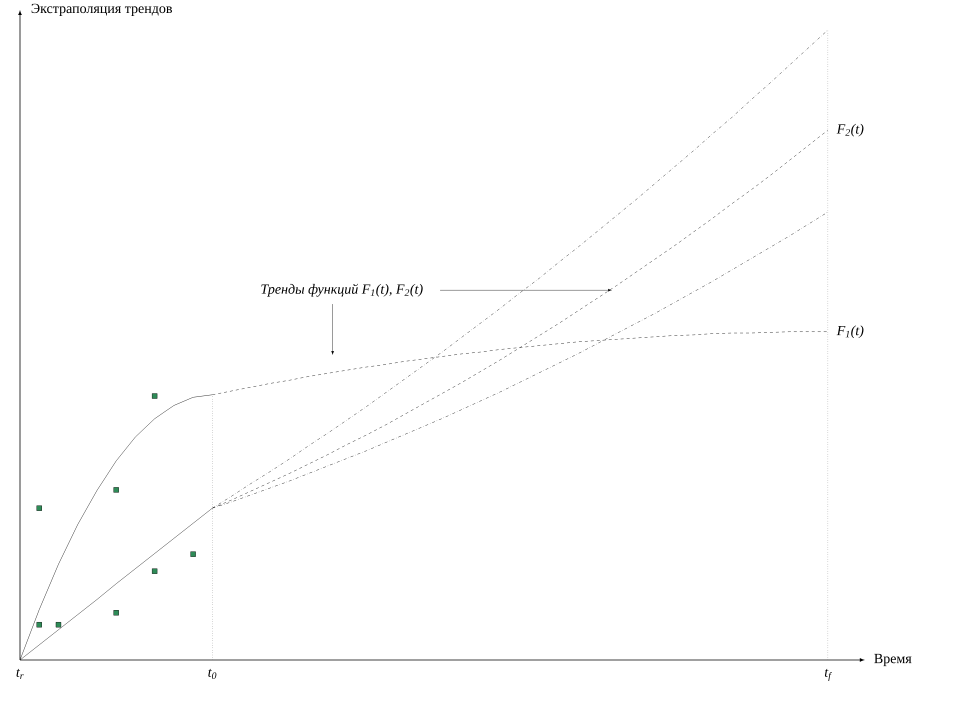 The image size is (978, 708). What do you see at coordinates (20, 673) in the screenshot?
I see `x-tick-label: t$_{r}$` at bounding box center [20, 673].